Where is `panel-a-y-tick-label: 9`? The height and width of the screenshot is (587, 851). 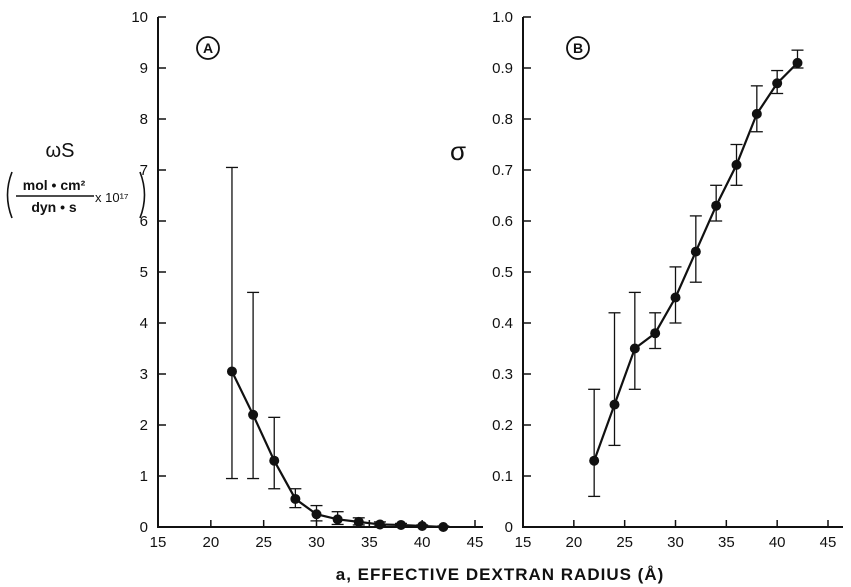 panel-a-y-tick-label: 9 is located at coordinates (144, 68).